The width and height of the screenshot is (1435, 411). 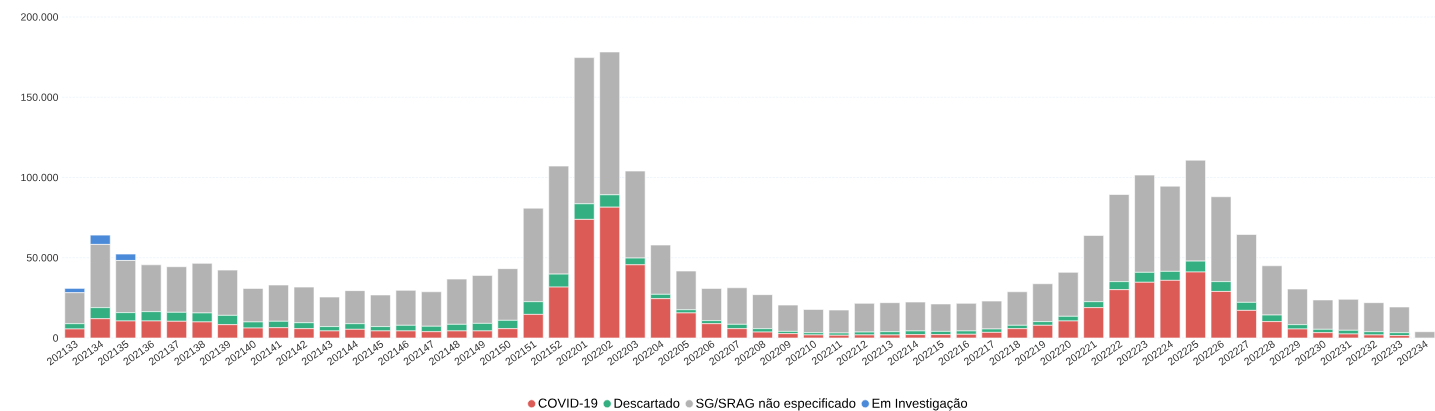 I want to click on legend-label: COVID-19, so click(x=568, y=403).